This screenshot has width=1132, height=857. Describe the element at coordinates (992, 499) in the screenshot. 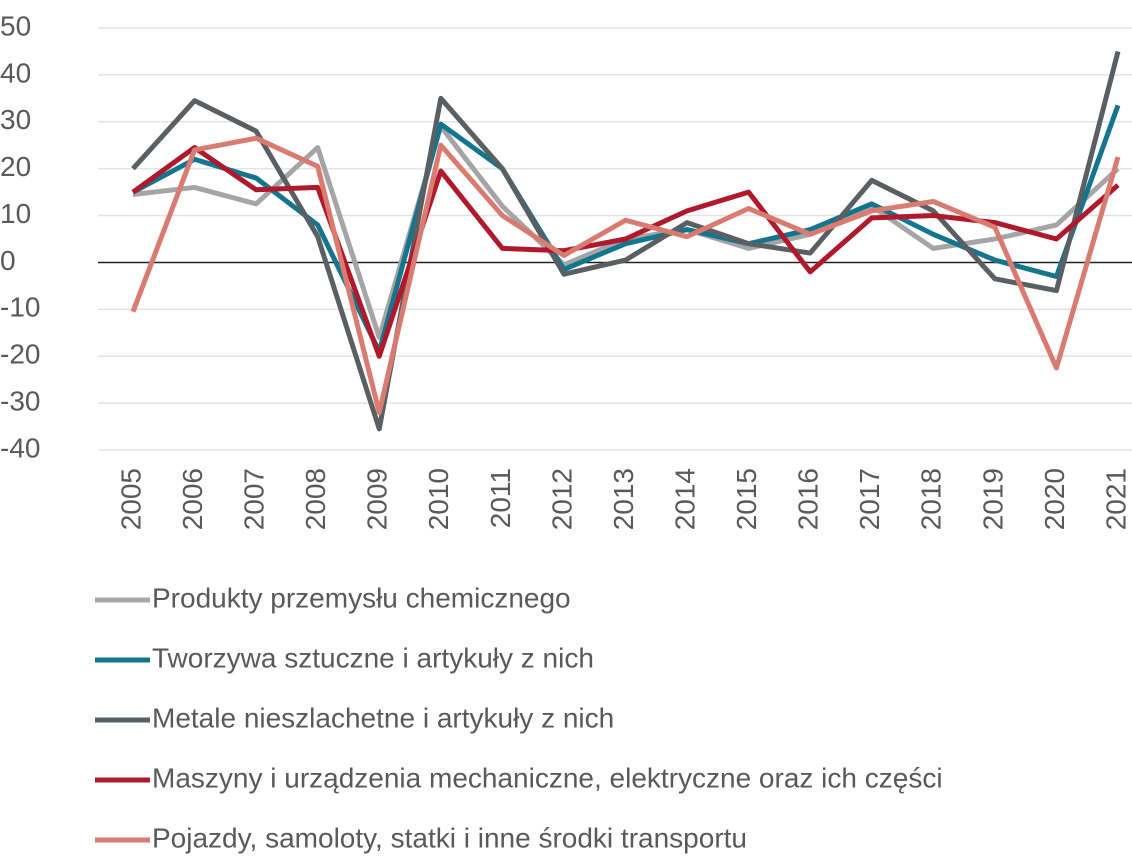

I see `x-tick-label: 2019` at that location.